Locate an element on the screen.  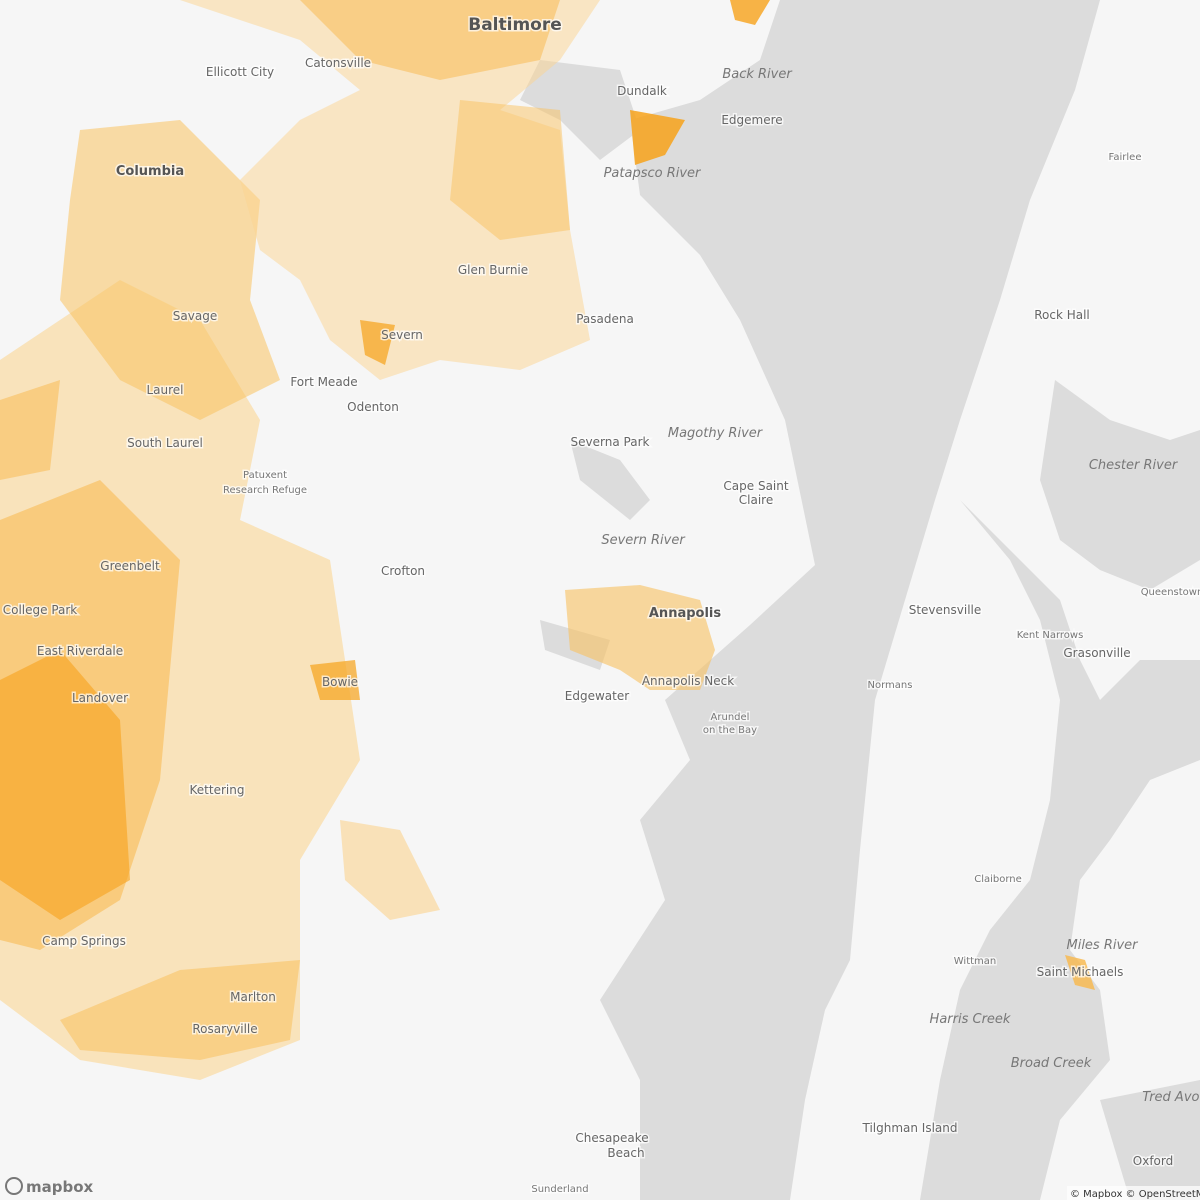
place-label: Rosaryville is located at coordinates (224, 1029).